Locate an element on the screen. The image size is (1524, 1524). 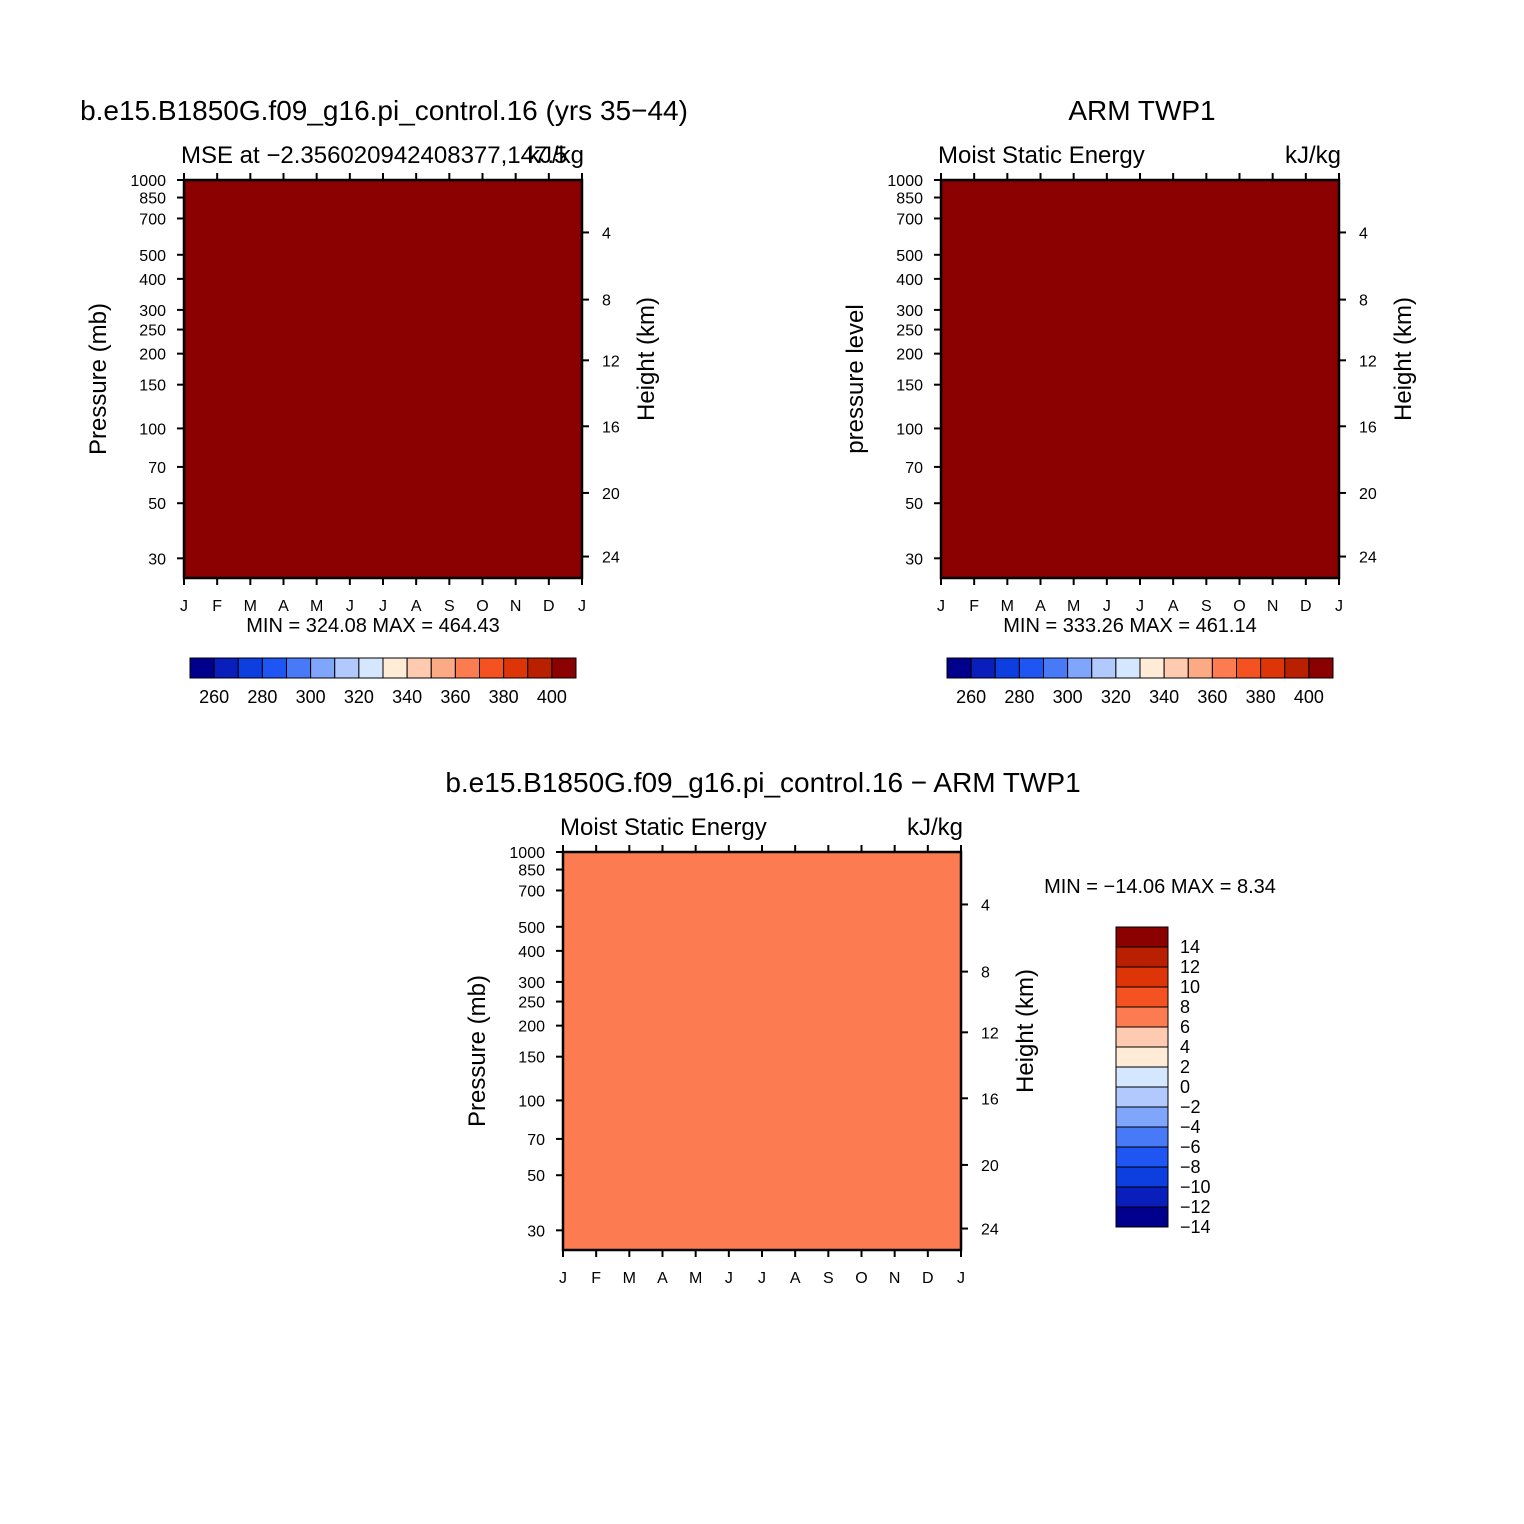
colorbar-label: −4 is located at coordinates (1190, 1127).